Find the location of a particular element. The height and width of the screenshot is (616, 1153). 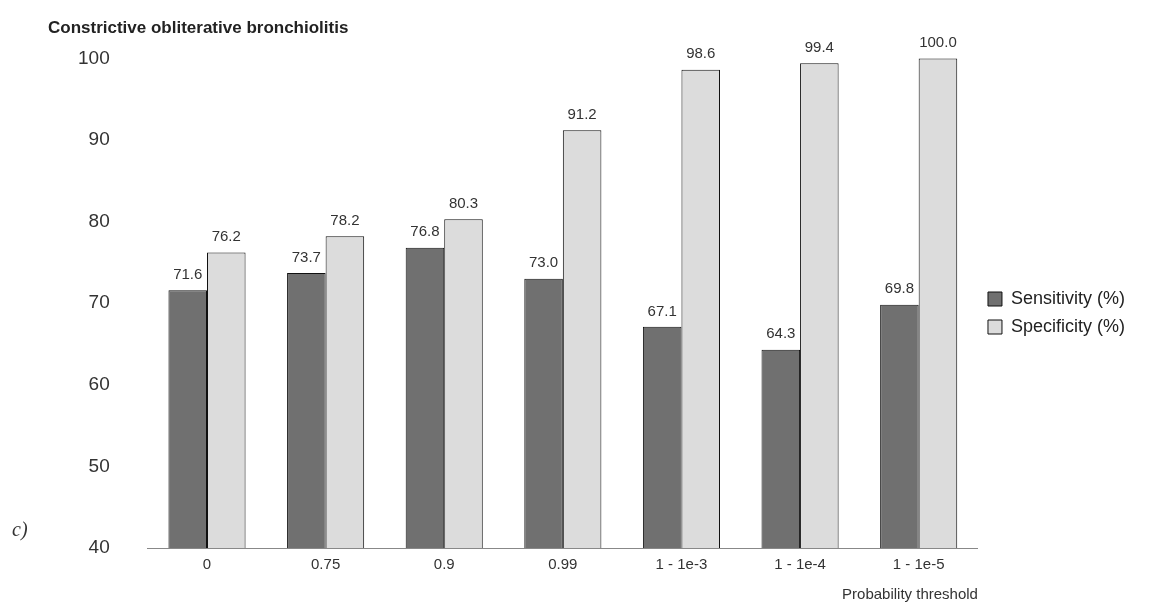

x-tick-label: 1 - 1e-3 is located at coordinates (681, 564).